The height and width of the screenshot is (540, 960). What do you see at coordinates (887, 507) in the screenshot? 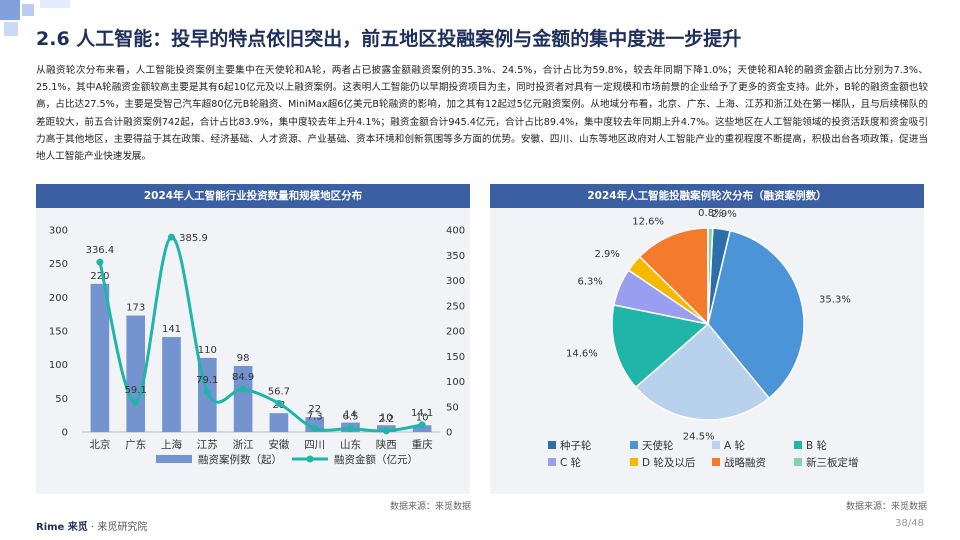
I see `source-note-right: 数据来源：来觅数据` at bounding box center [887, 507].